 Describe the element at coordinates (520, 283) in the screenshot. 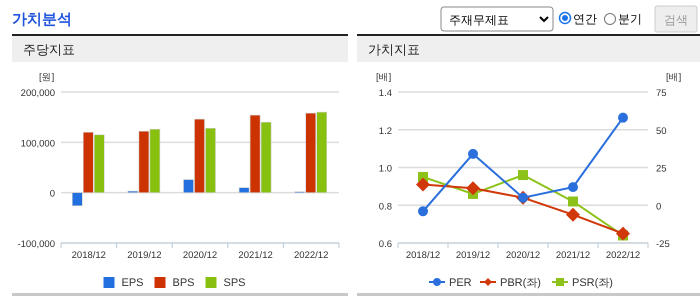

I see `legend-label: PBR(좌)` at that location.